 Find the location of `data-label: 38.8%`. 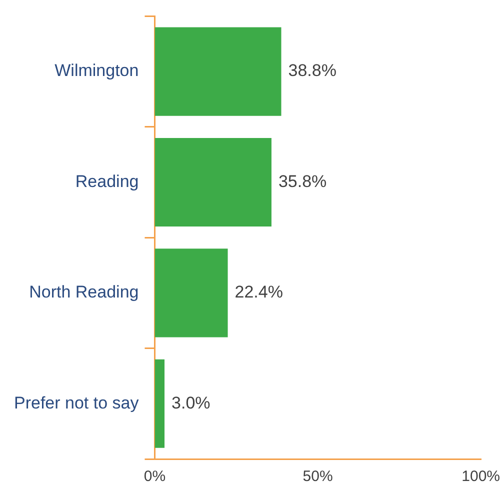

data-label: 38.8% is located at coordinates (312, 70).